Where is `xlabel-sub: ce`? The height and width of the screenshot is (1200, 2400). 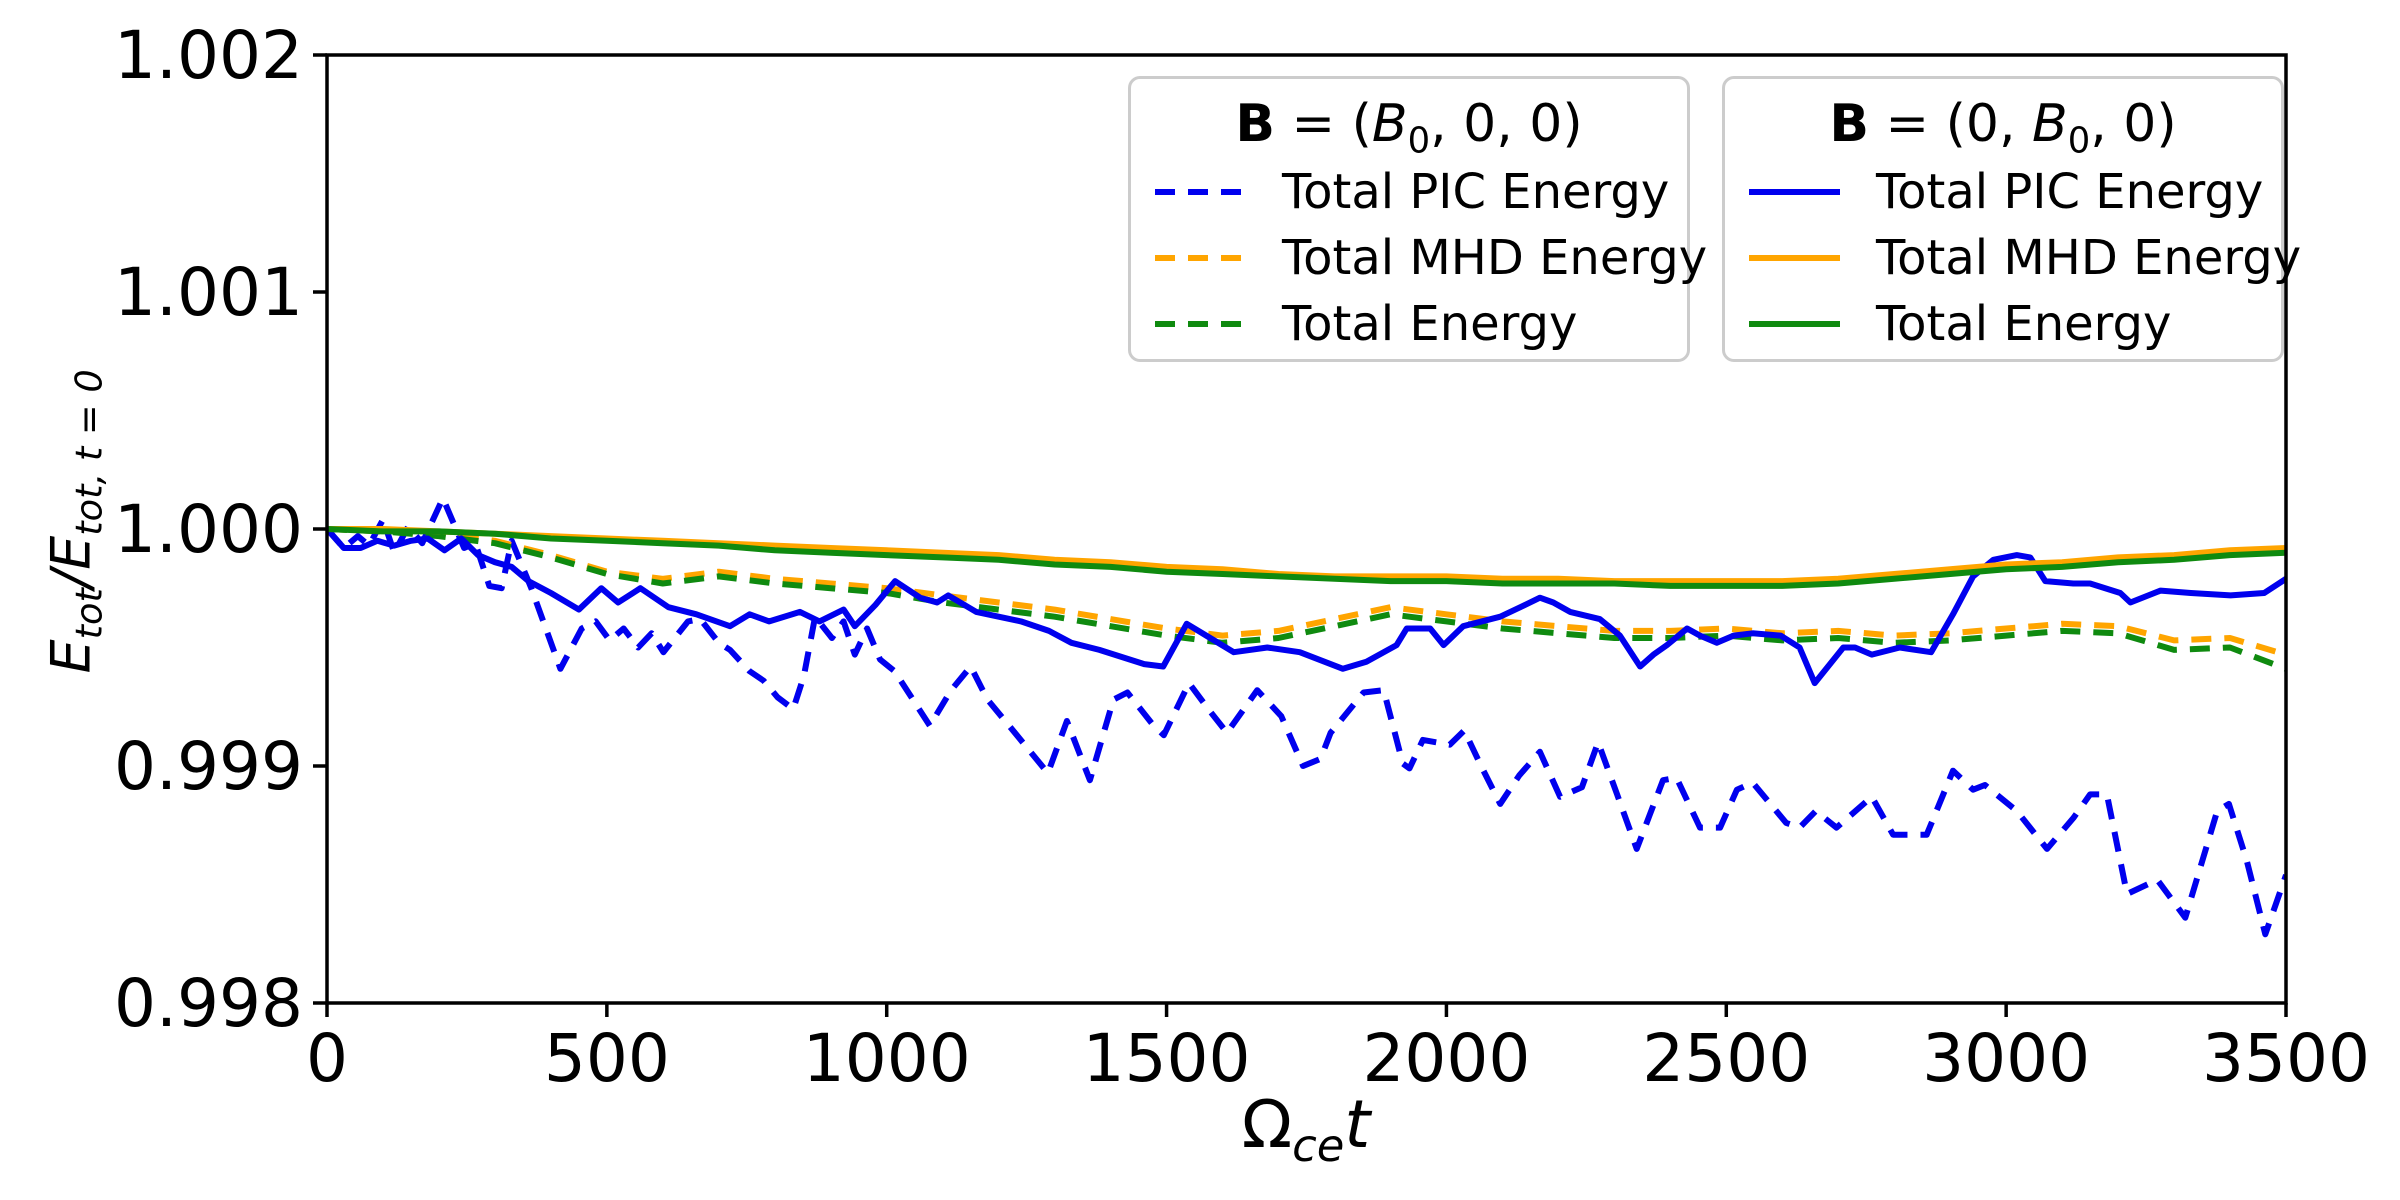
xlabel-sub: ce is located at coordinates (1318, 1146).